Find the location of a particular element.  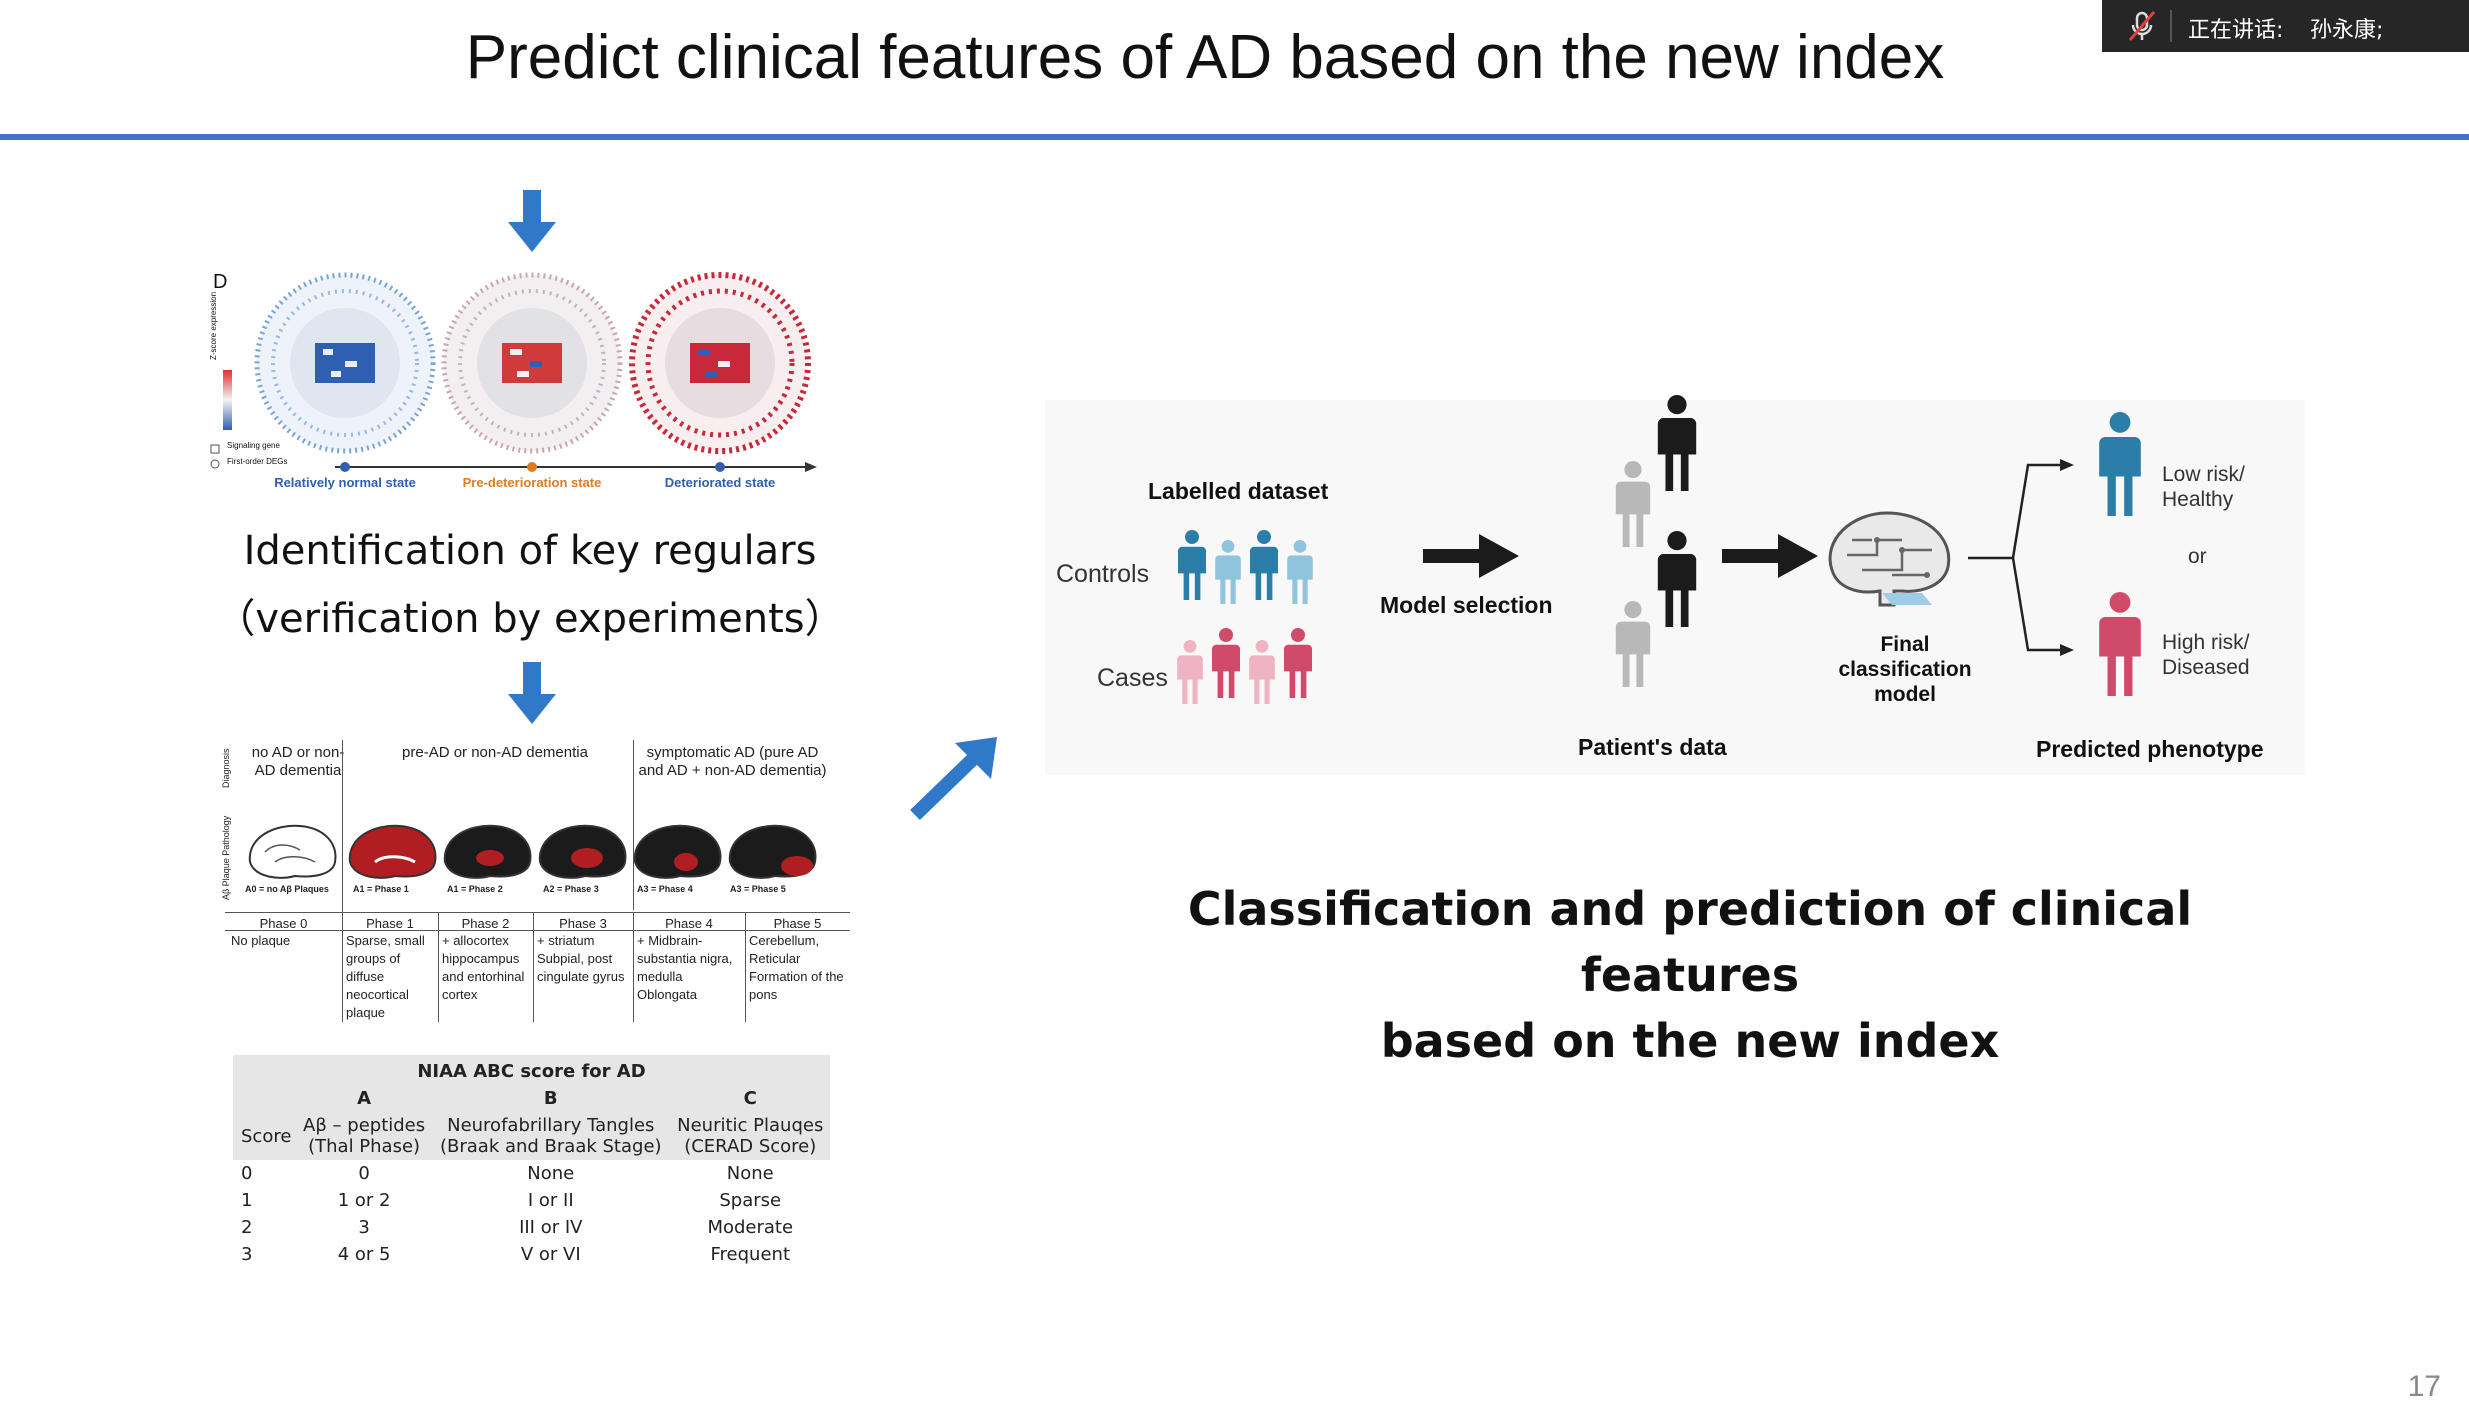

high-risk-line: Diseased is located at coordinates (2206, 667).